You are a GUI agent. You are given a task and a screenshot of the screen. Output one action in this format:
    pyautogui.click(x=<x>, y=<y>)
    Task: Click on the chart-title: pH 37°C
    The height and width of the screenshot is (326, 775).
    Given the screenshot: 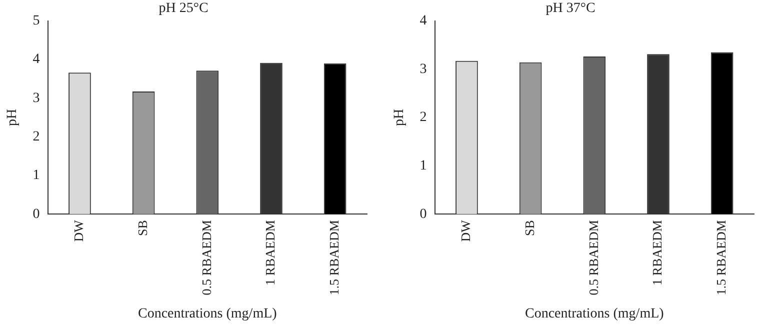 What is the action you would take?
    pyautogui.click(x=571, y=8)
    